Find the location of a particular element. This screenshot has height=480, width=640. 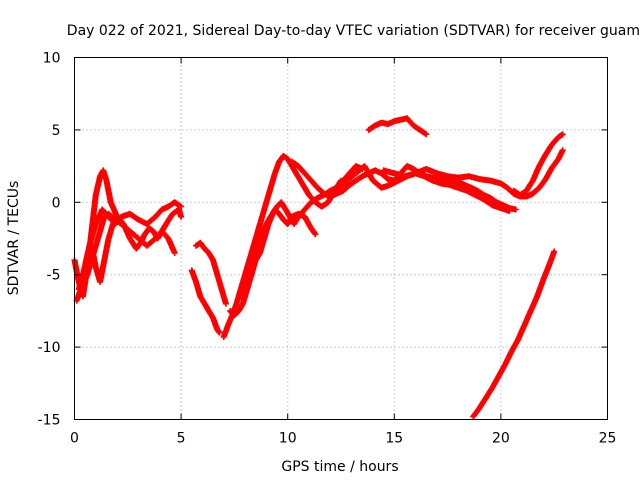

series-9-markers is located at coordinates (404, 185).